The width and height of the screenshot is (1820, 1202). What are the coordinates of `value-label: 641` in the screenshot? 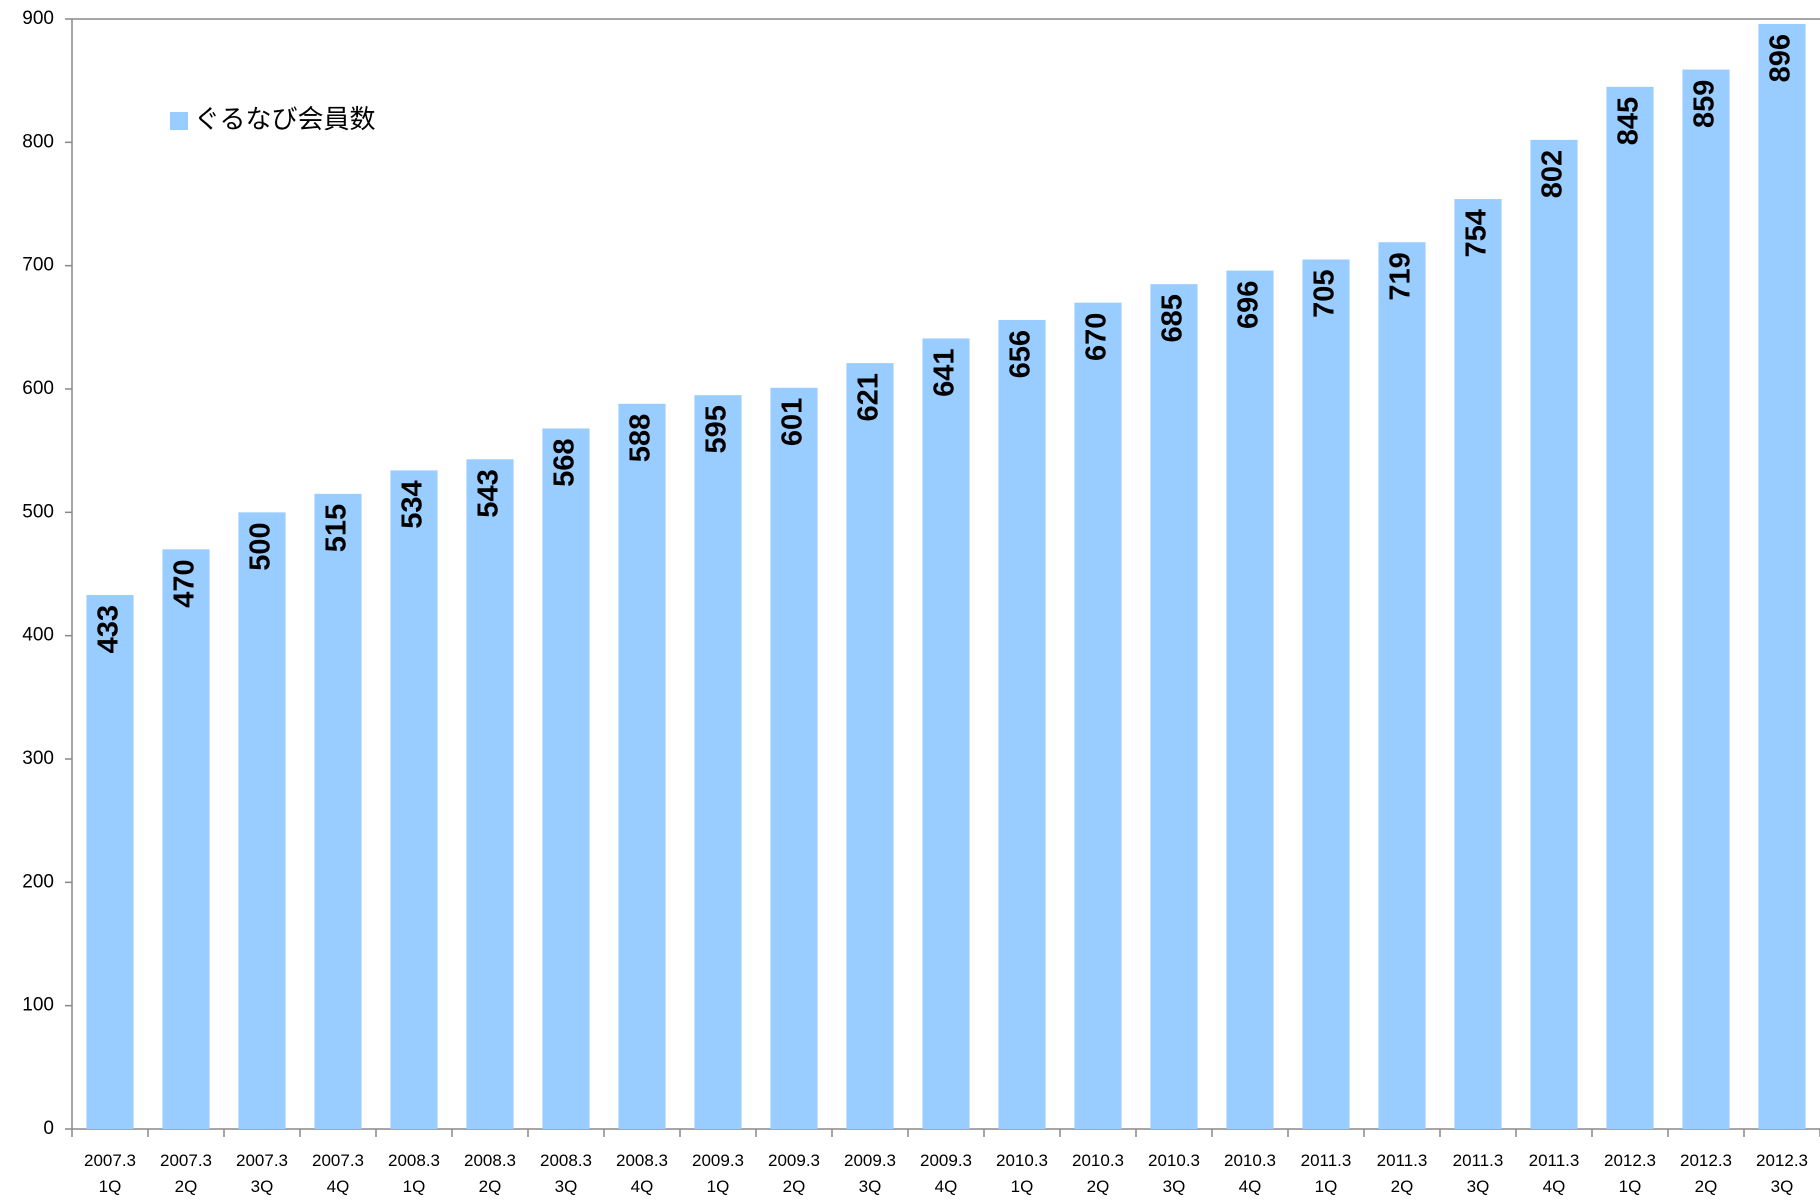 It's located at (945, 372).